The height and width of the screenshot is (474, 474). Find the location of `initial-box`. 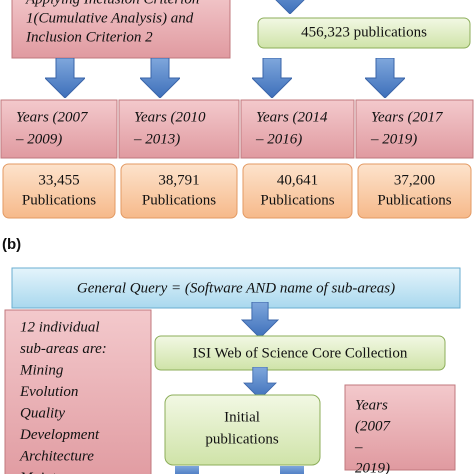

initial-box is located at coordinates (242, 430).